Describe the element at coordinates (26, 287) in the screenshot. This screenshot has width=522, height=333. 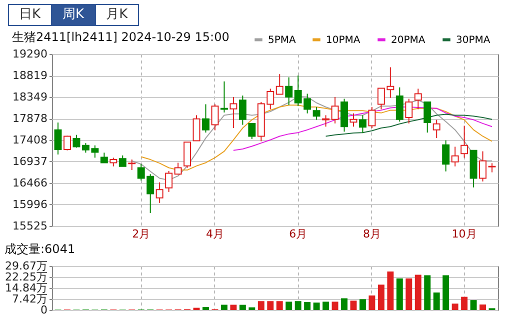
I see `y-tick-label: 14.84万` at that location.